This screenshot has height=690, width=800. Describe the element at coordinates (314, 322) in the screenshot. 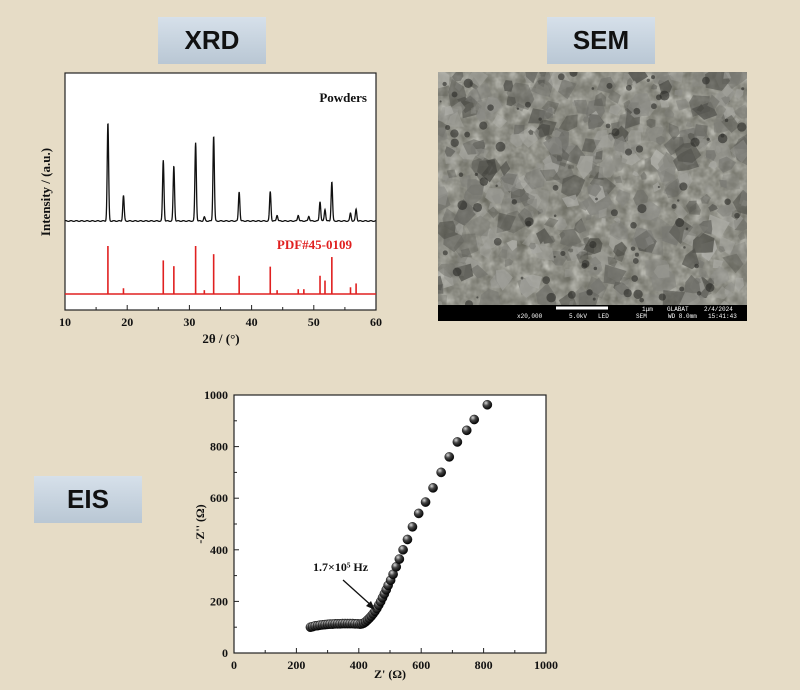

I see `xrd-x-tick-label: 50` at that location.